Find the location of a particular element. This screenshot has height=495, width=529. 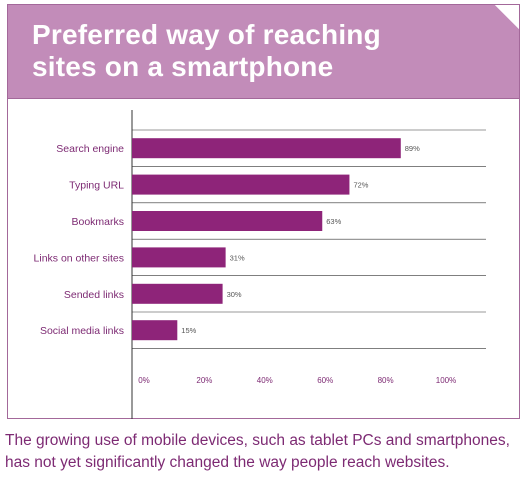

bar-value-label: 72% is located at coordinates (360, 185).